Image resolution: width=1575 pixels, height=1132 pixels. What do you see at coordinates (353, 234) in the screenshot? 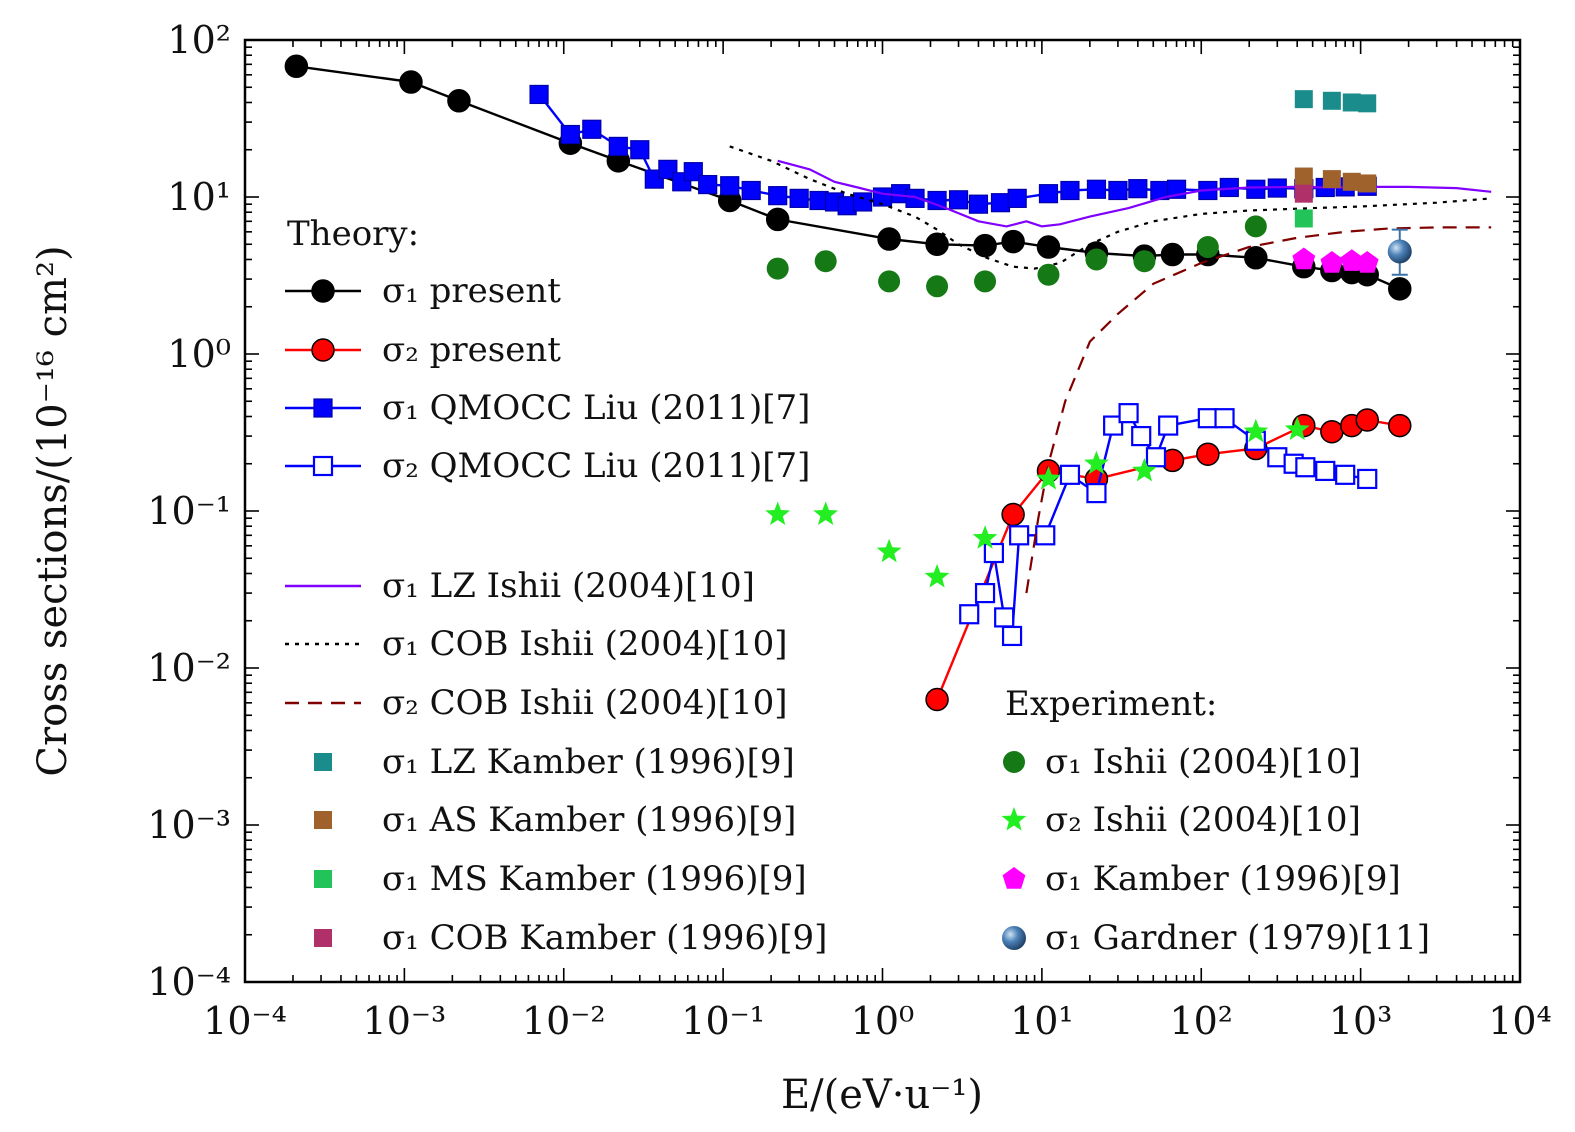
I see `legend-header-theory: Theory:` at bounding box center [353, 234].